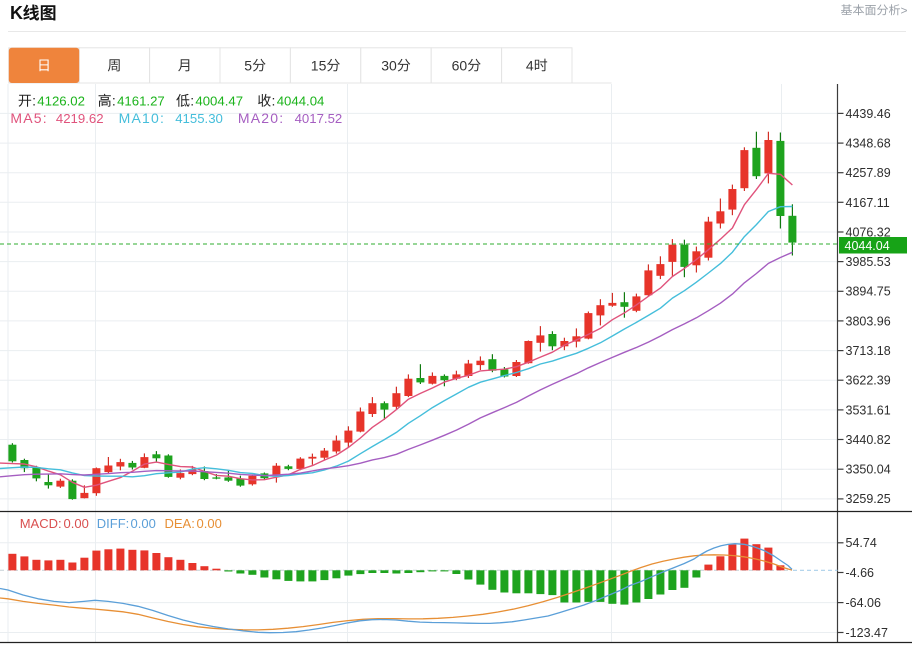 This screenshot has width=912, height=647. What do you see at coordinates (868, 321) in the screenshot?
I see `svg-text: 3803.96` at bounding box center [868, 321].